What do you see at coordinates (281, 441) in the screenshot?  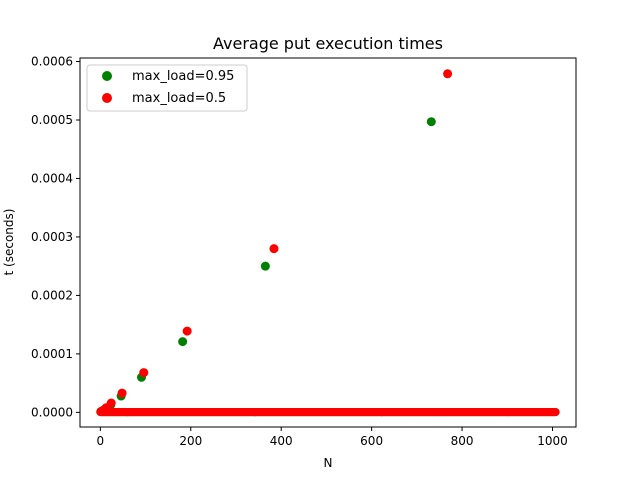 I see `x-tick-label: 400` at bounding box center [281, 441].